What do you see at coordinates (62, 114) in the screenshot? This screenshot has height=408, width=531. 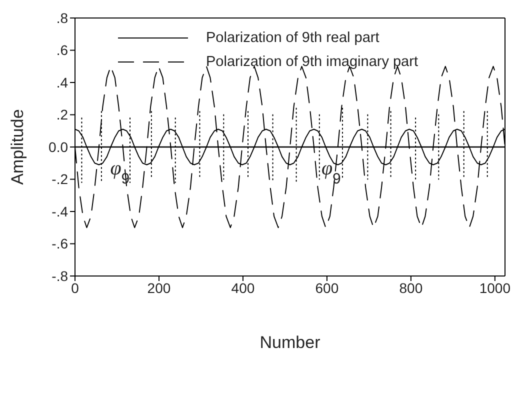 I see `y-tick-label: .2` at bounding box center [62, 114].